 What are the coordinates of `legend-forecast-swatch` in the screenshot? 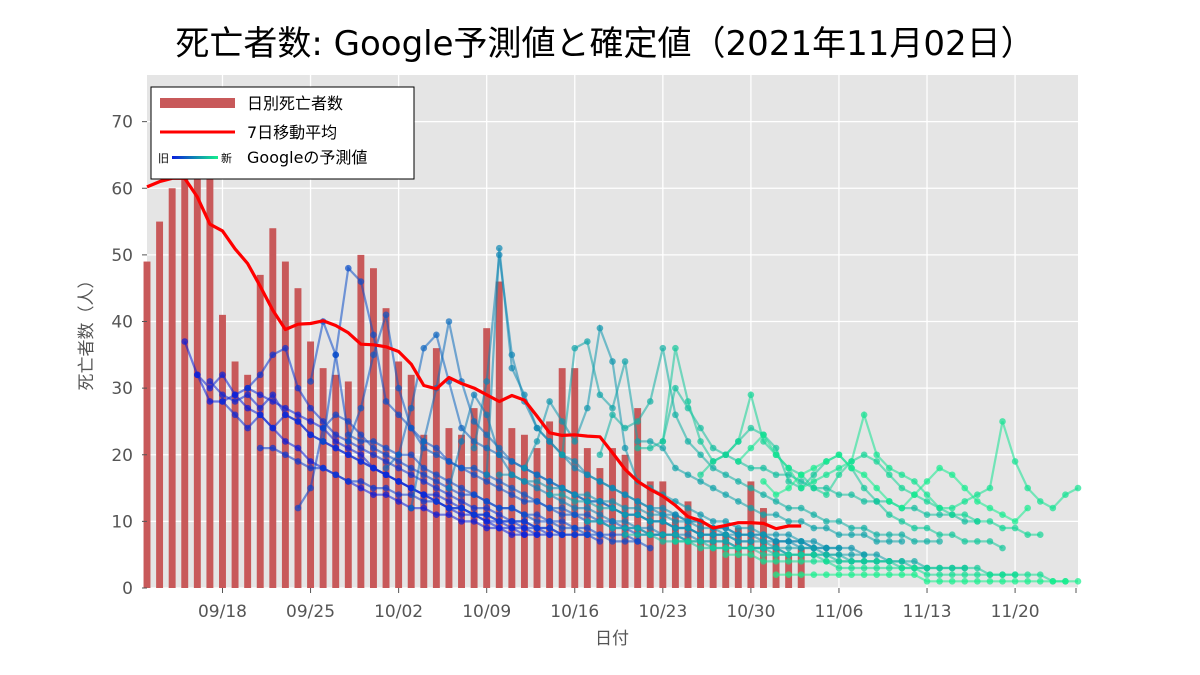 It's located at (195, 157).